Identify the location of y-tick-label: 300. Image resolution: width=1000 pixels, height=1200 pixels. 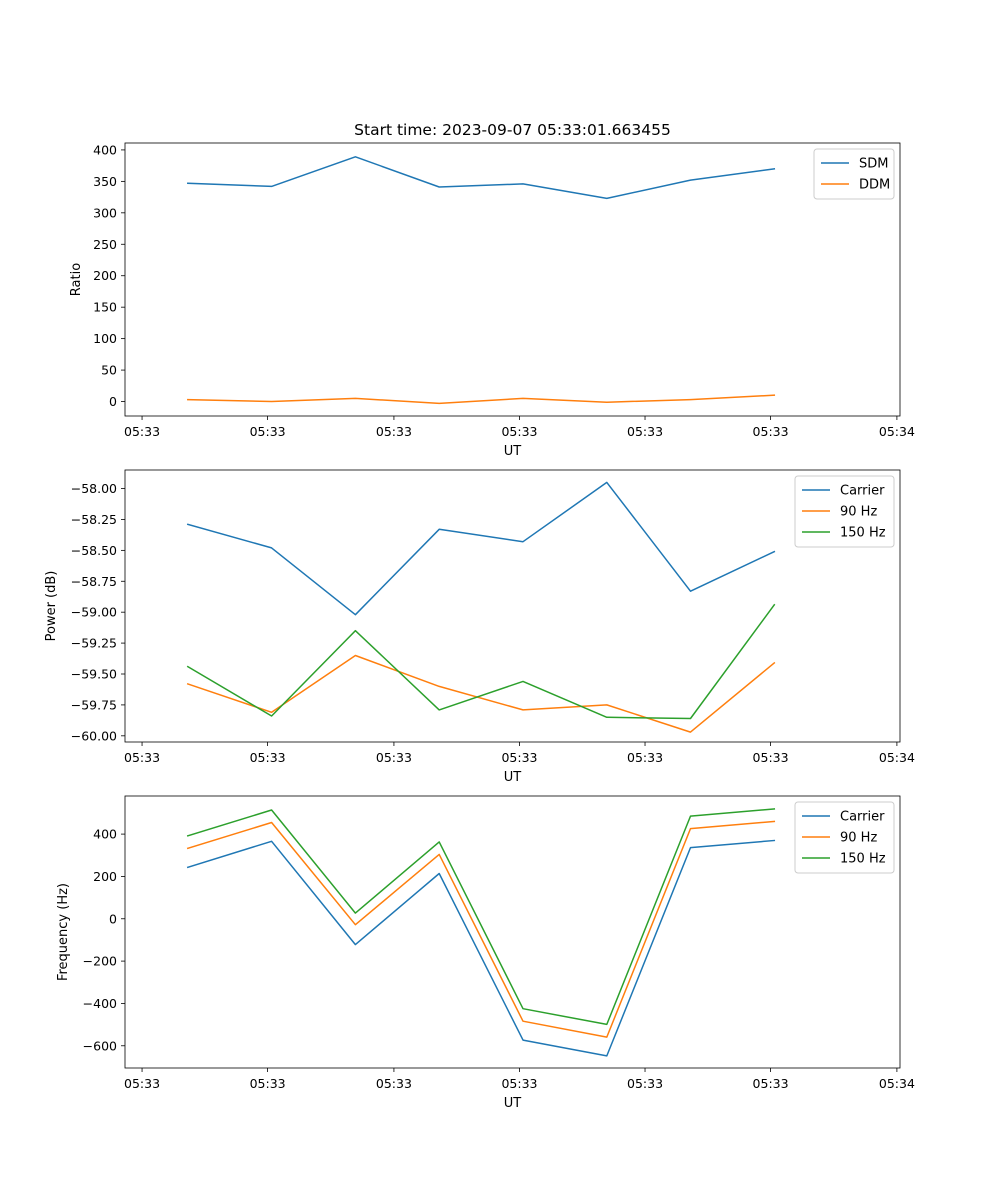
(105, 212).